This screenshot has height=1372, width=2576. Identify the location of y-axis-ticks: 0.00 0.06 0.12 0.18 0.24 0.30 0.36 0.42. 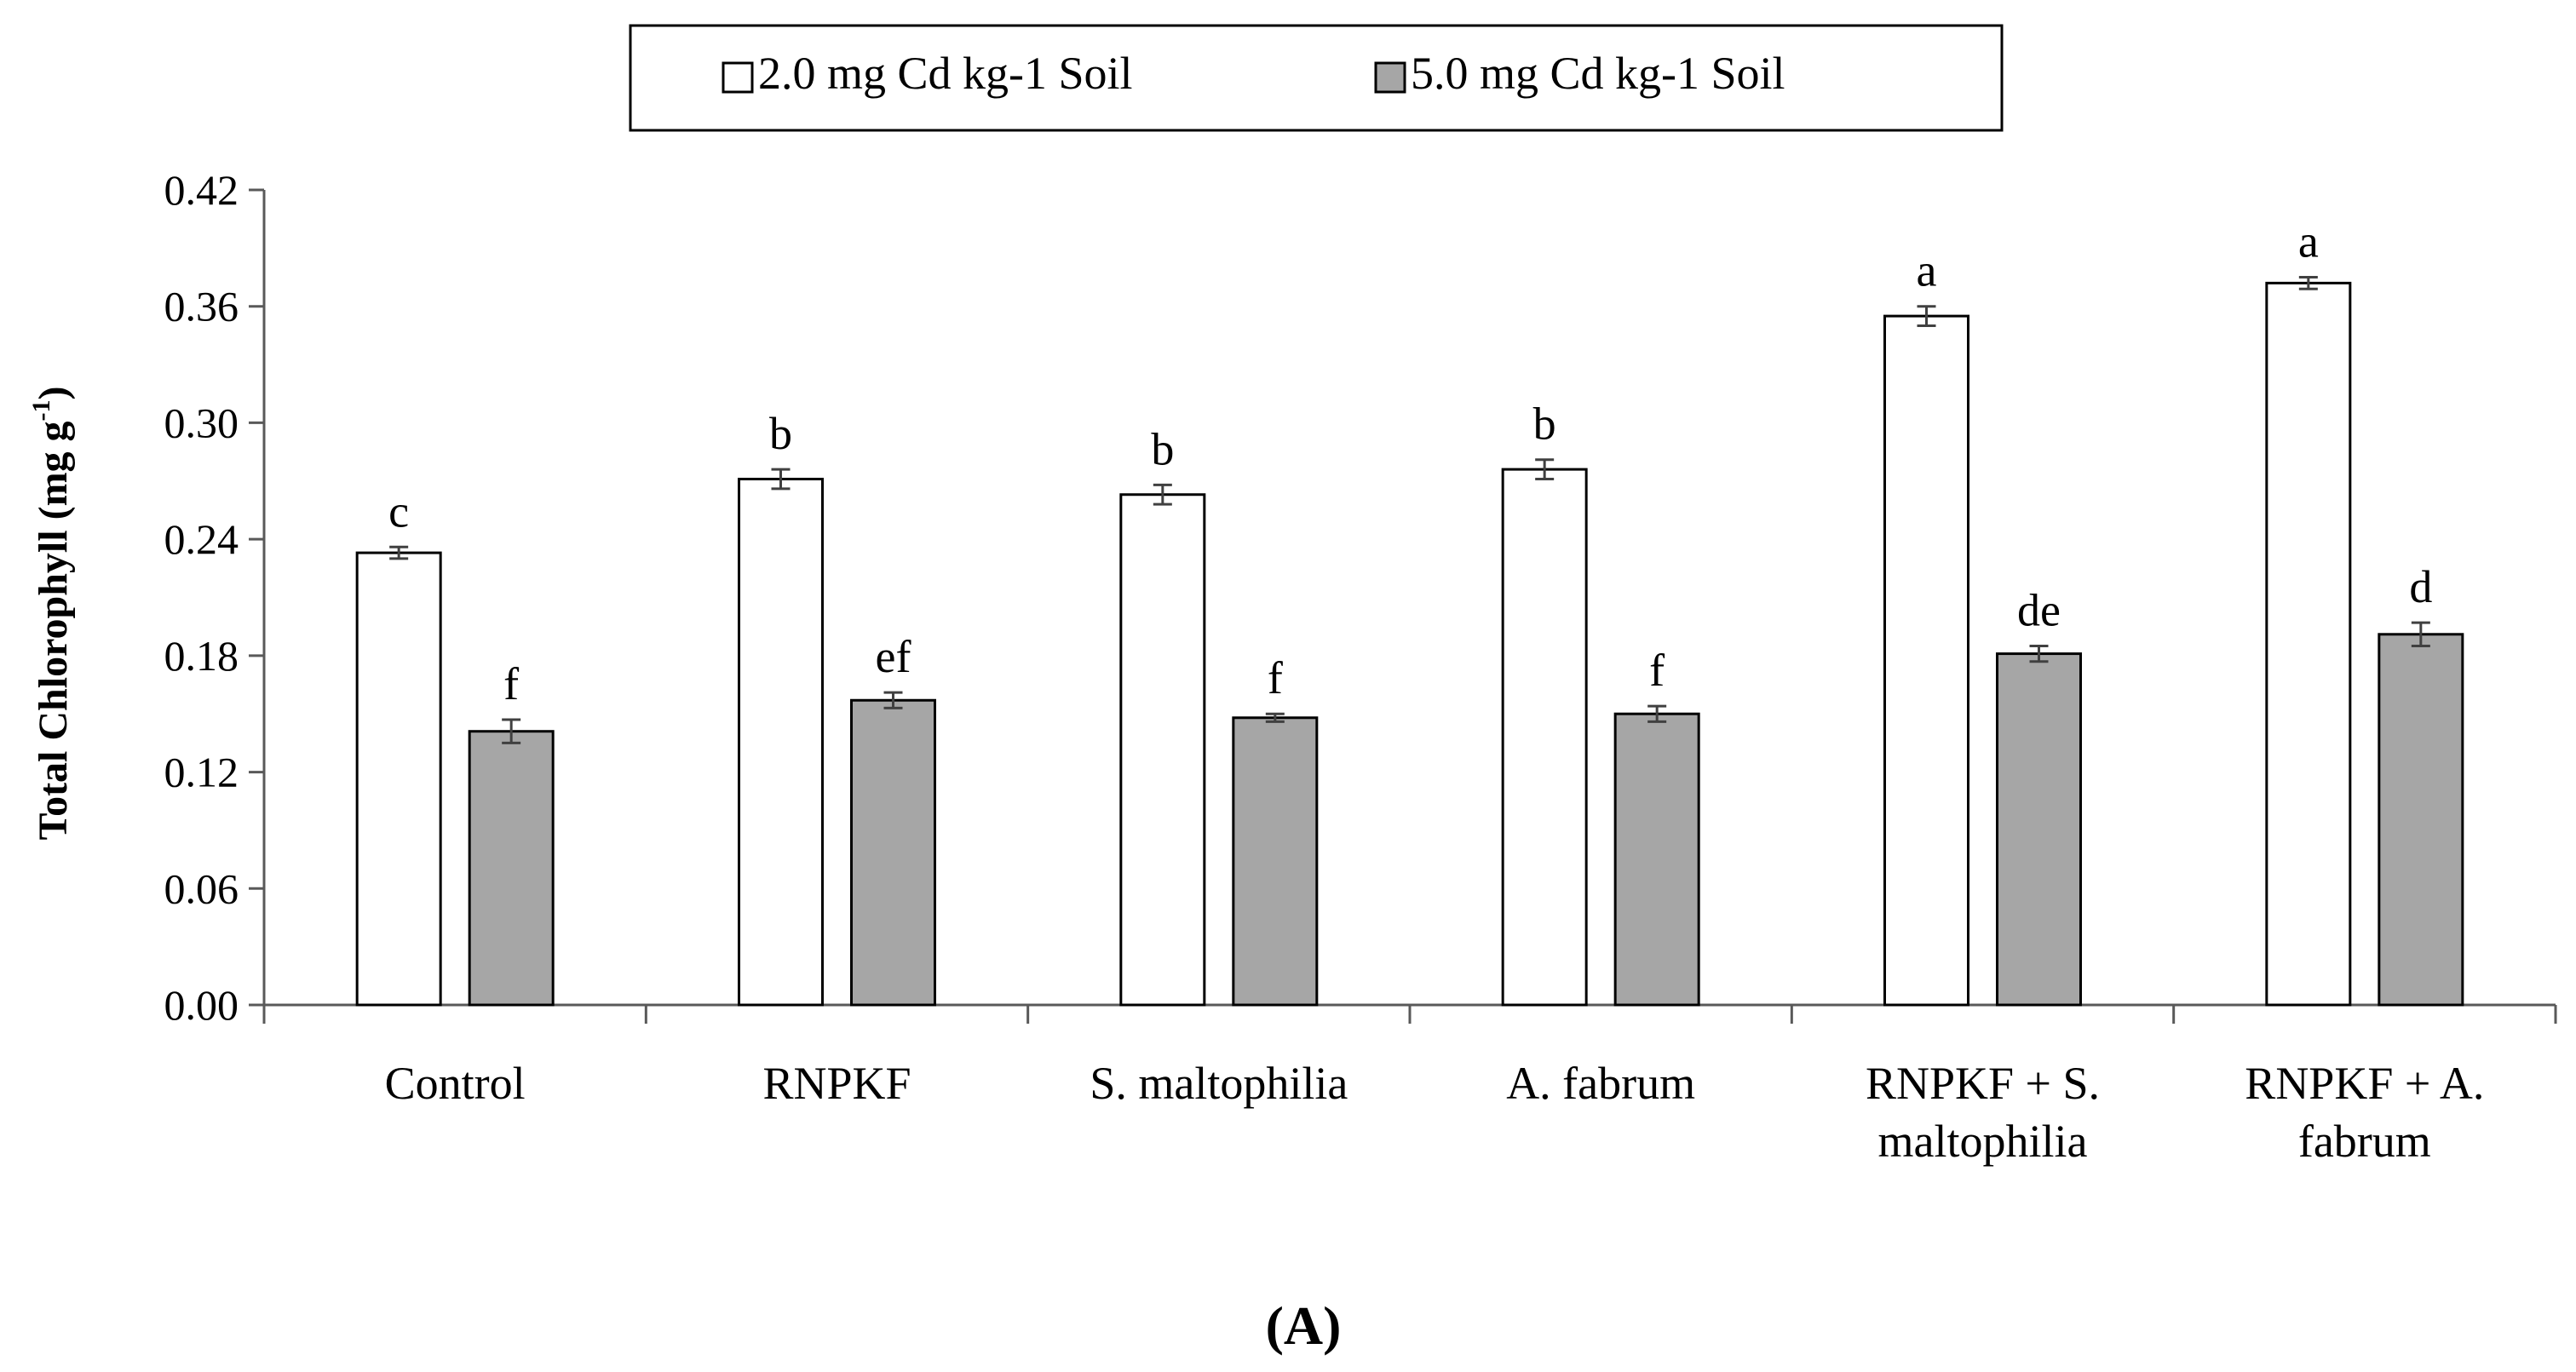
(214, 598).